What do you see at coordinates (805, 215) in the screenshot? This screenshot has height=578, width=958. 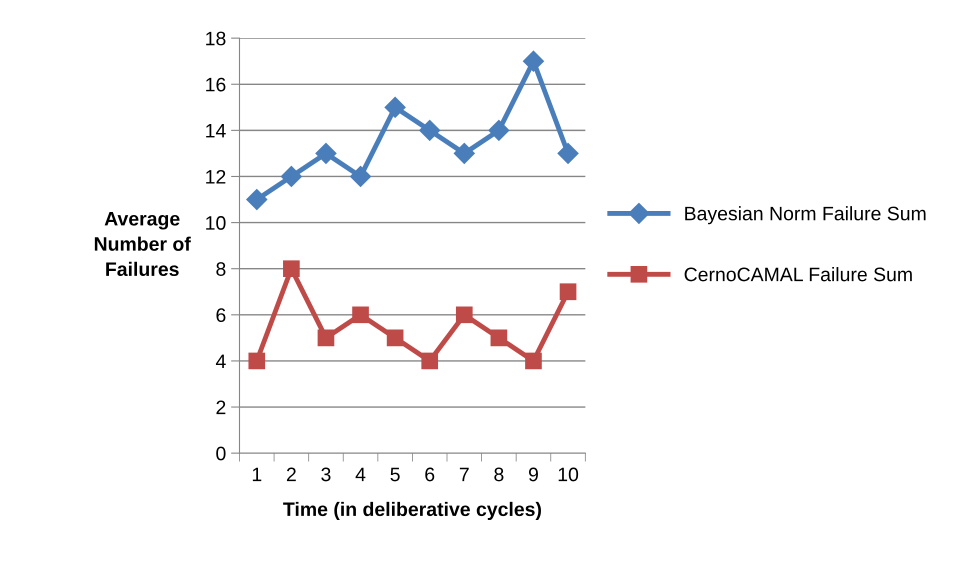 I see `legend-label: Bayesian Norm Failure Sum` at bounding box center [805, 215].